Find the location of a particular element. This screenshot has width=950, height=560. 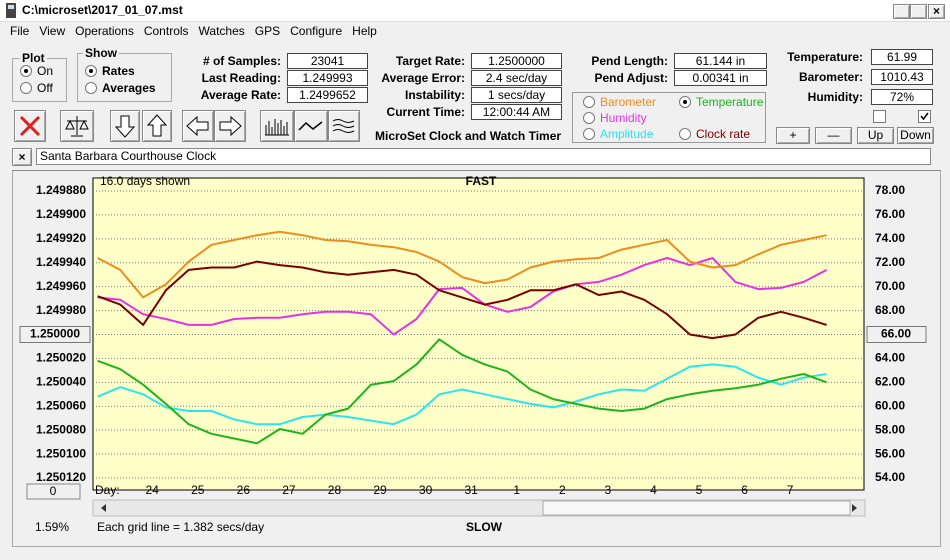

line-button is located at coordinates (311, 126).